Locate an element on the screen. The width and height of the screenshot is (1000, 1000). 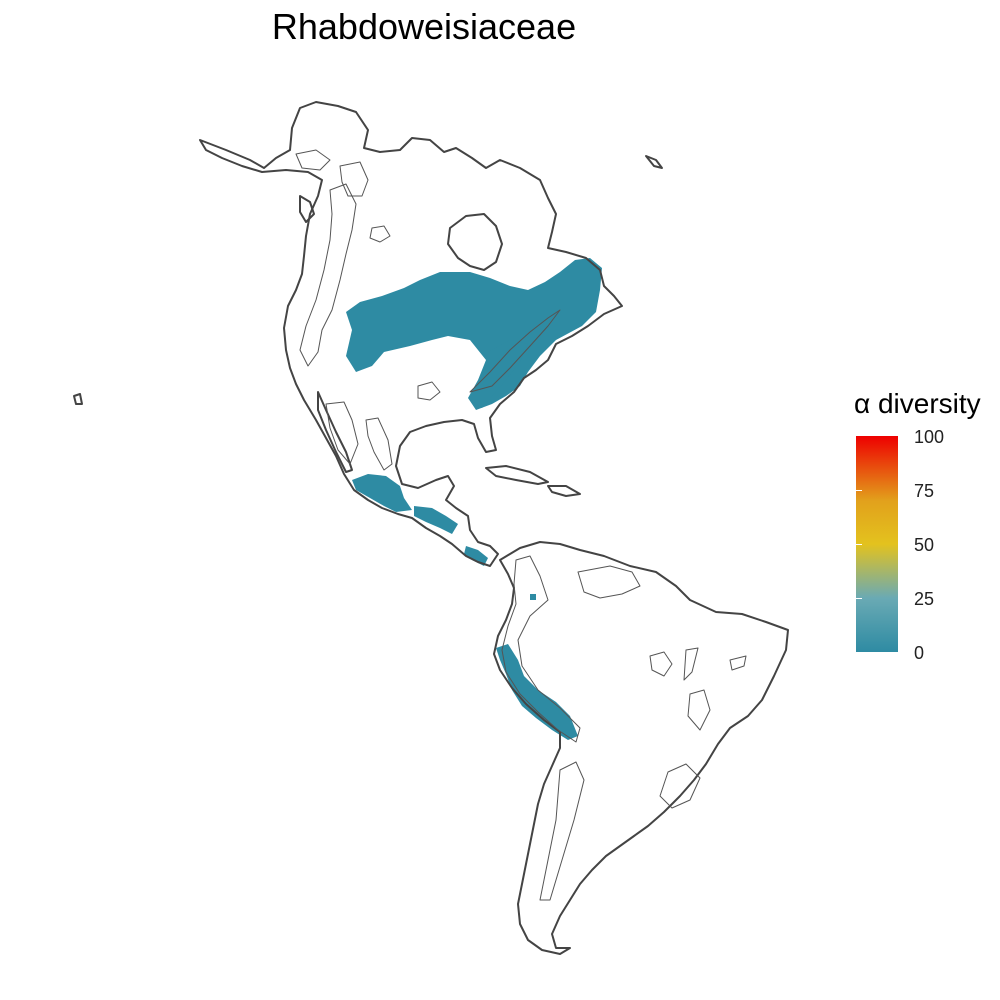
vancouver-island is located at coordinates (307, 209).